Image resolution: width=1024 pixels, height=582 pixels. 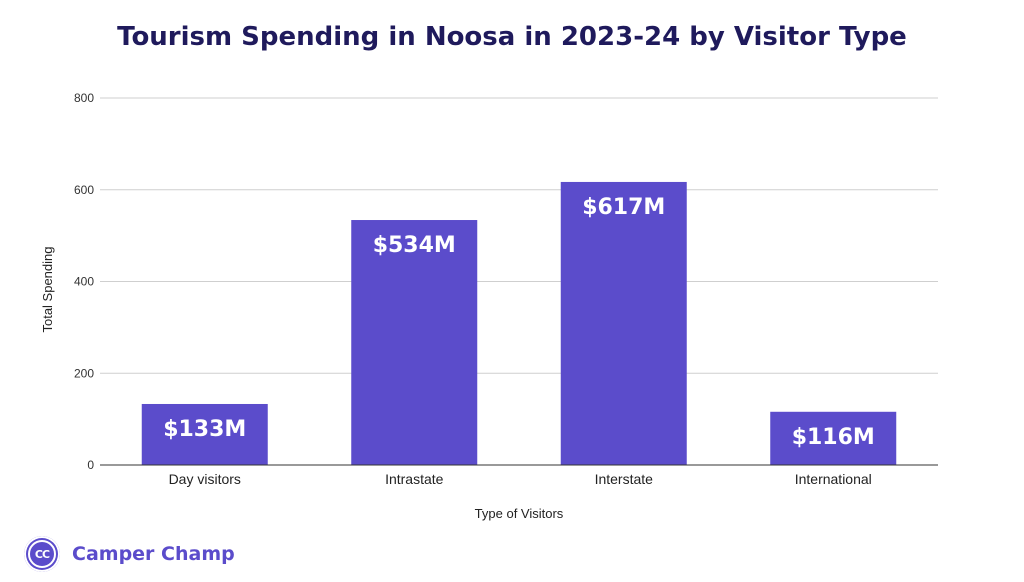 What do you see at coordinates (84, 373) in the screenshot?
I see `y-tick-label: 200` at bounding box center [84, 373].